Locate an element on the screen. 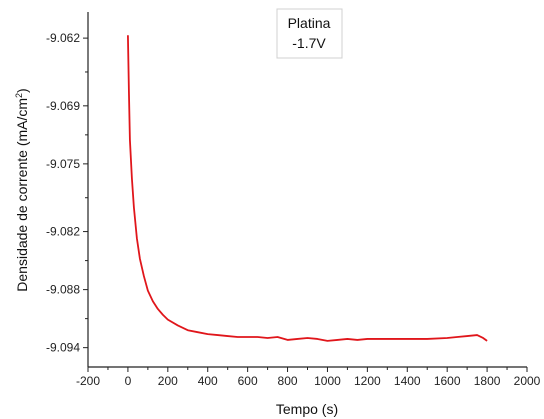 This screenshot has width=544, height=419. y-axis-title-superscript: 2 is located at coordinates (19, 95).